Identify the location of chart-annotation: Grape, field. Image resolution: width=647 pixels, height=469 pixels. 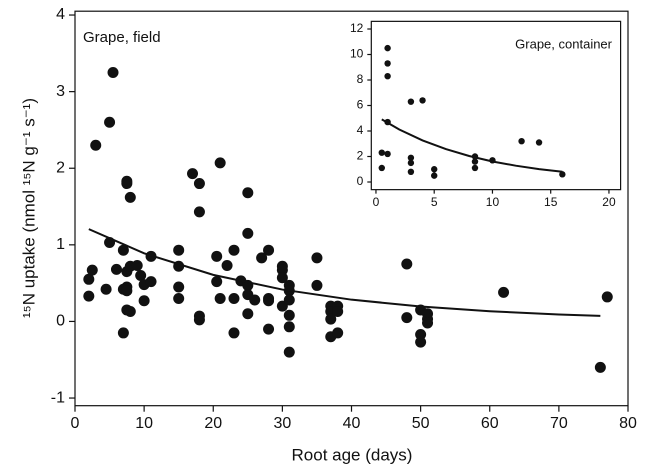
(122, 37).